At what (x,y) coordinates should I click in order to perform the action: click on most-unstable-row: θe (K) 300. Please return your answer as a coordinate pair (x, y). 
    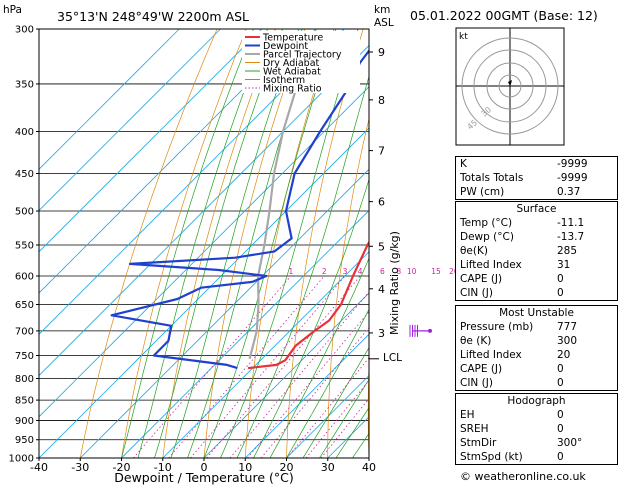
    Looking at the image, I should click on (519, 341).